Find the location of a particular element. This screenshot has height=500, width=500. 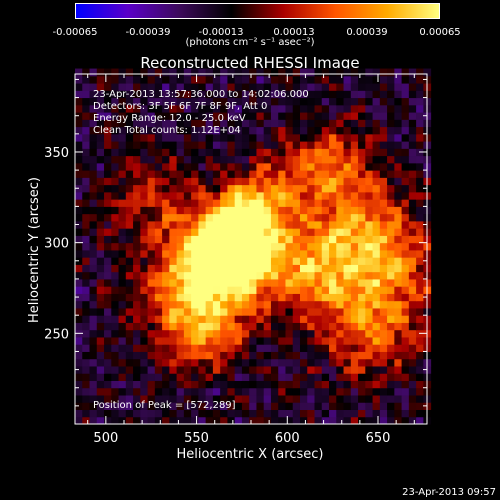

y-tick-label: 300 is located at coordinates (56, 244).